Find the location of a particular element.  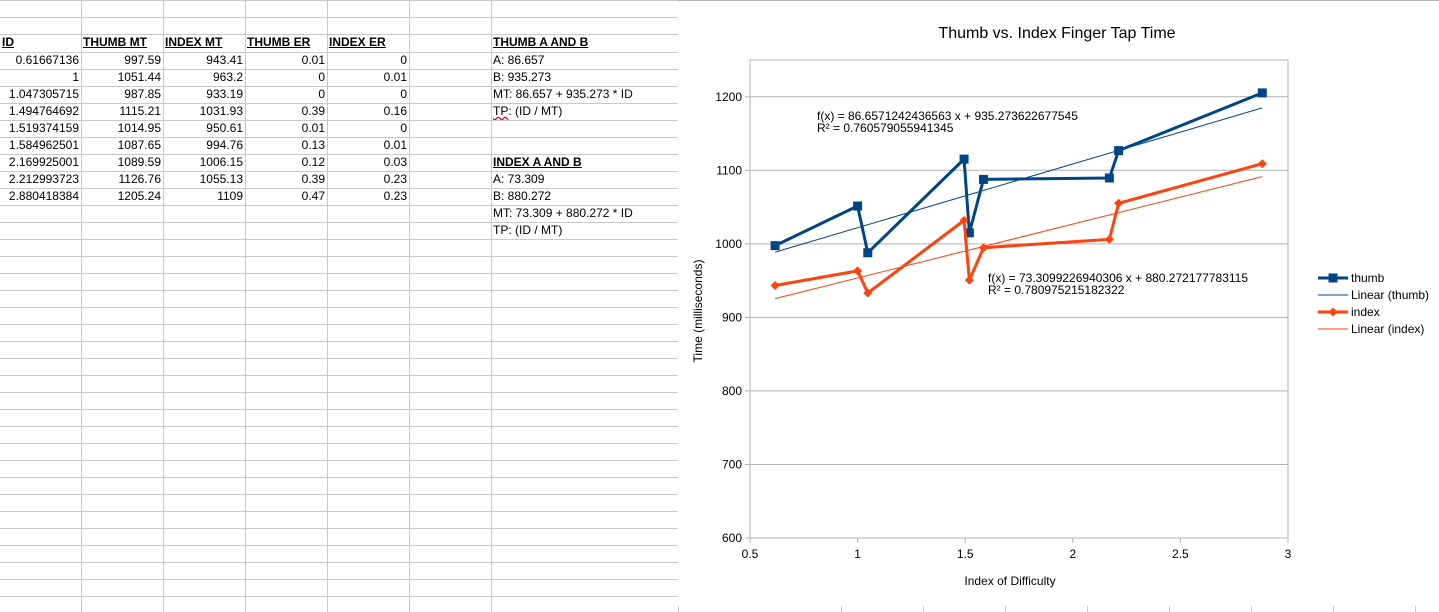

table-cell: 987.85 is located at coordinates (142, 94).